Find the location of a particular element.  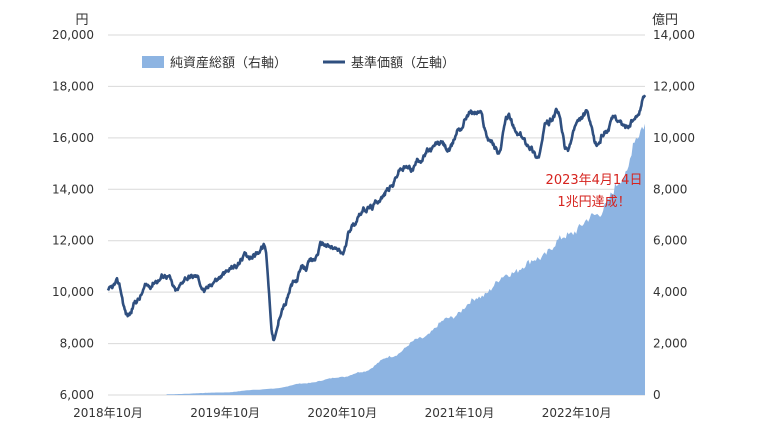

left-axis-unit: 円 is located at coordinates (81, 20).